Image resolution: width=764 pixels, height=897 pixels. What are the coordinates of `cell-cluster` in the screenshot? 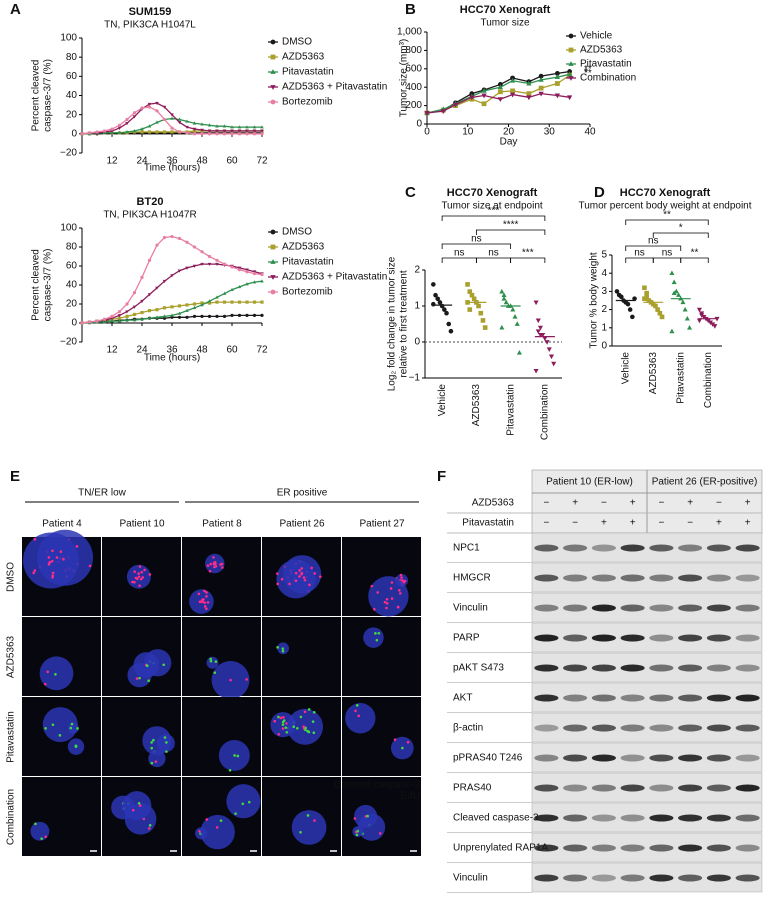 It's located at (309, 827).